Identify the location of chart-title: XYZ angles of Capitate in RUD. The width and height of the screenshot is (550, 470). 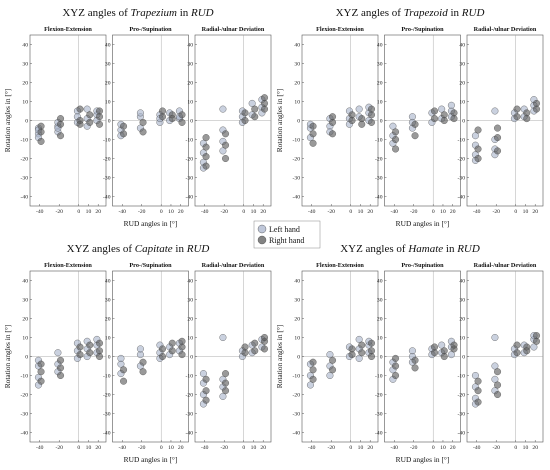
(138, 249).